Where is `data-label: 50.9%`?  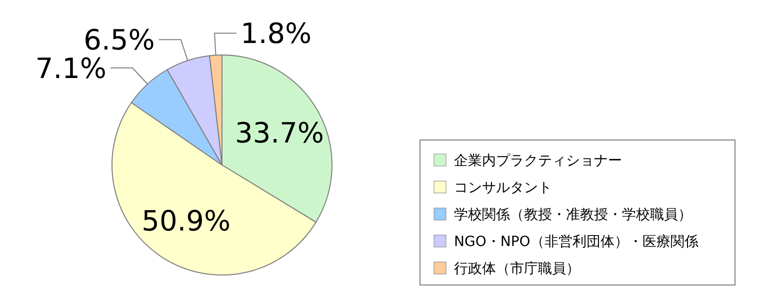 data-label: 50.9% is located at coordinates (186, 221).